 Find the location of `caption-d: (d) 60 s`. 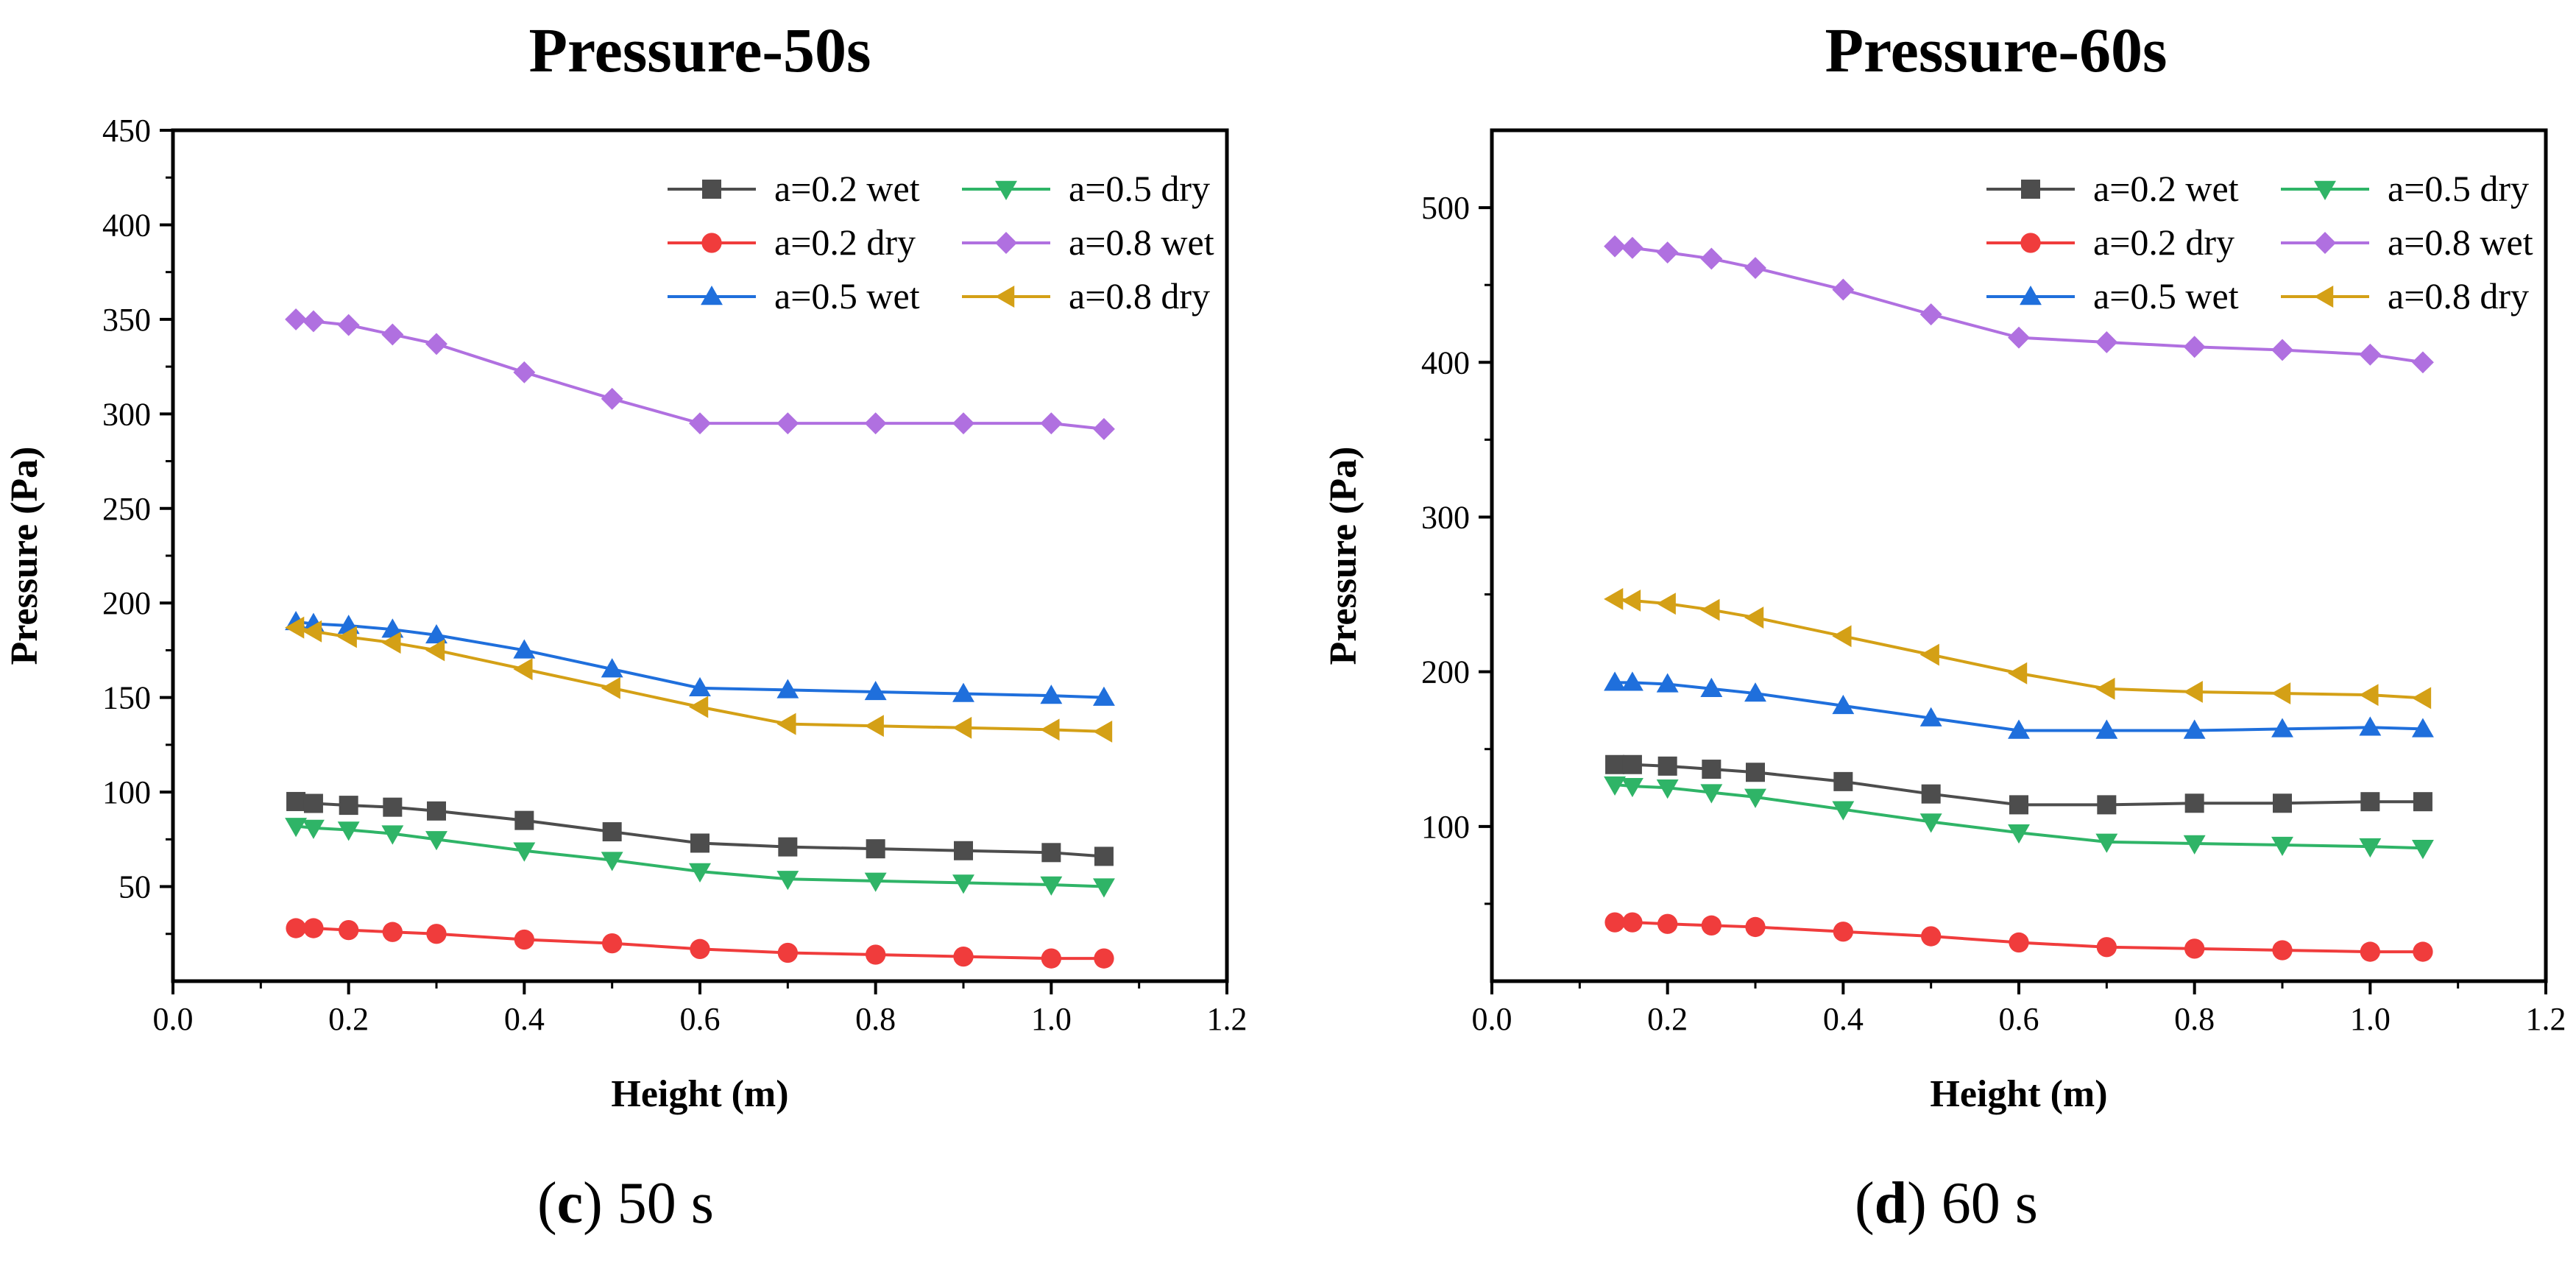

caption-d: (d) 60 s is located at coordinates (1947, 1203).